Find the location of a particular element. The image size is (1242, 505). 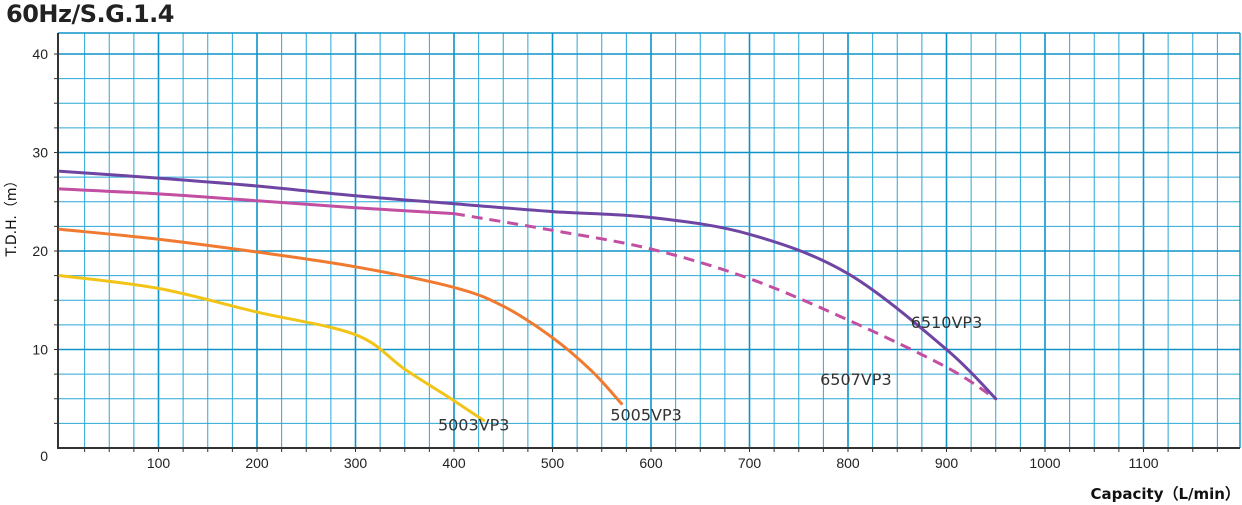

x-axis-title: Capacity（L/min） is located at coordinates (1165, 494).